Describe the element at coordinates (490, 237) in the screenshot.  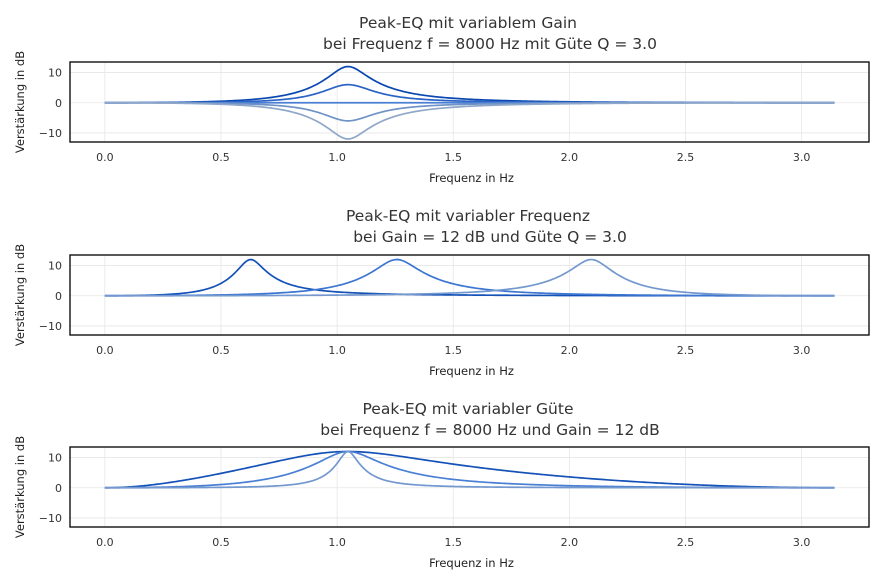
I see `chart-subtitle: bei Gain = 12 dB und Güte Q = 3.0` at that location.